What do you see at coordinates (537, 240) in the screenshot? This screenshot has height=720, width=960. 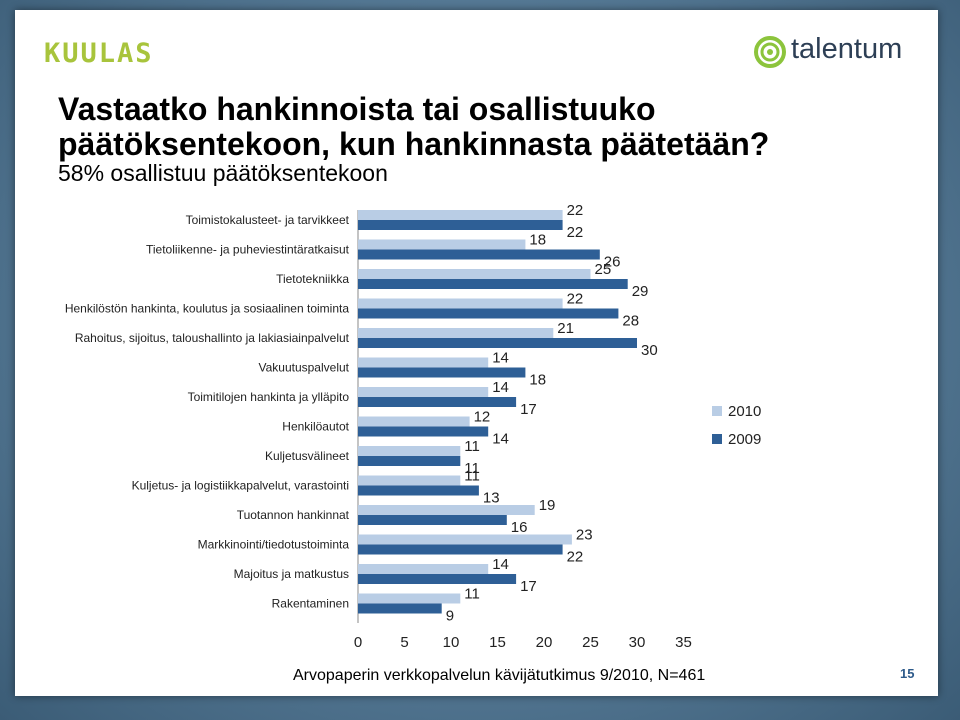 I see `data-label-2010: 18` at bounding box center [537, 240].